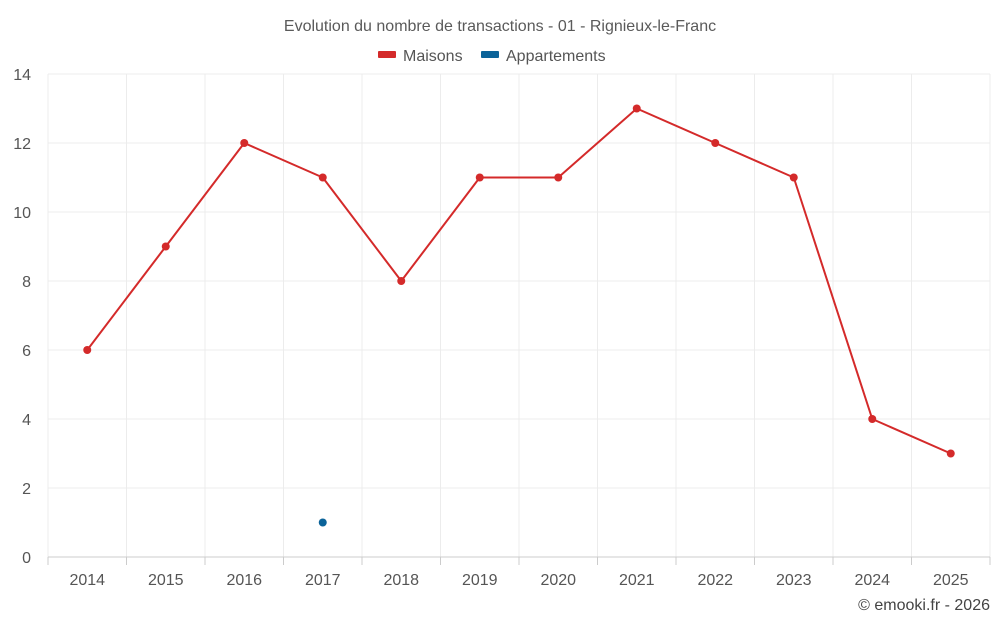  What do you see at coordinates (924, 605) in the screenshot?
I see `credit-text: © emooki.fr - 2026` at bounding box center [924, 605].